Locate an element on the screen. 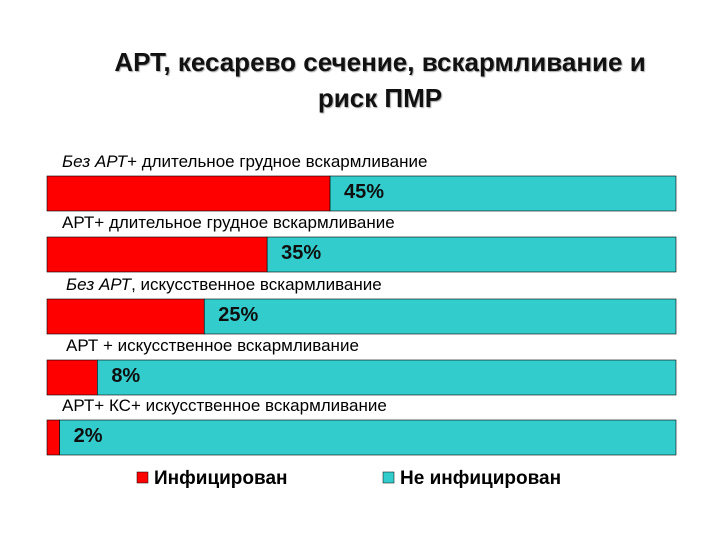 This screenshot has width=720, height=540. category-label-text: , искусственное вскармливание is located at coordinates (256, 284).